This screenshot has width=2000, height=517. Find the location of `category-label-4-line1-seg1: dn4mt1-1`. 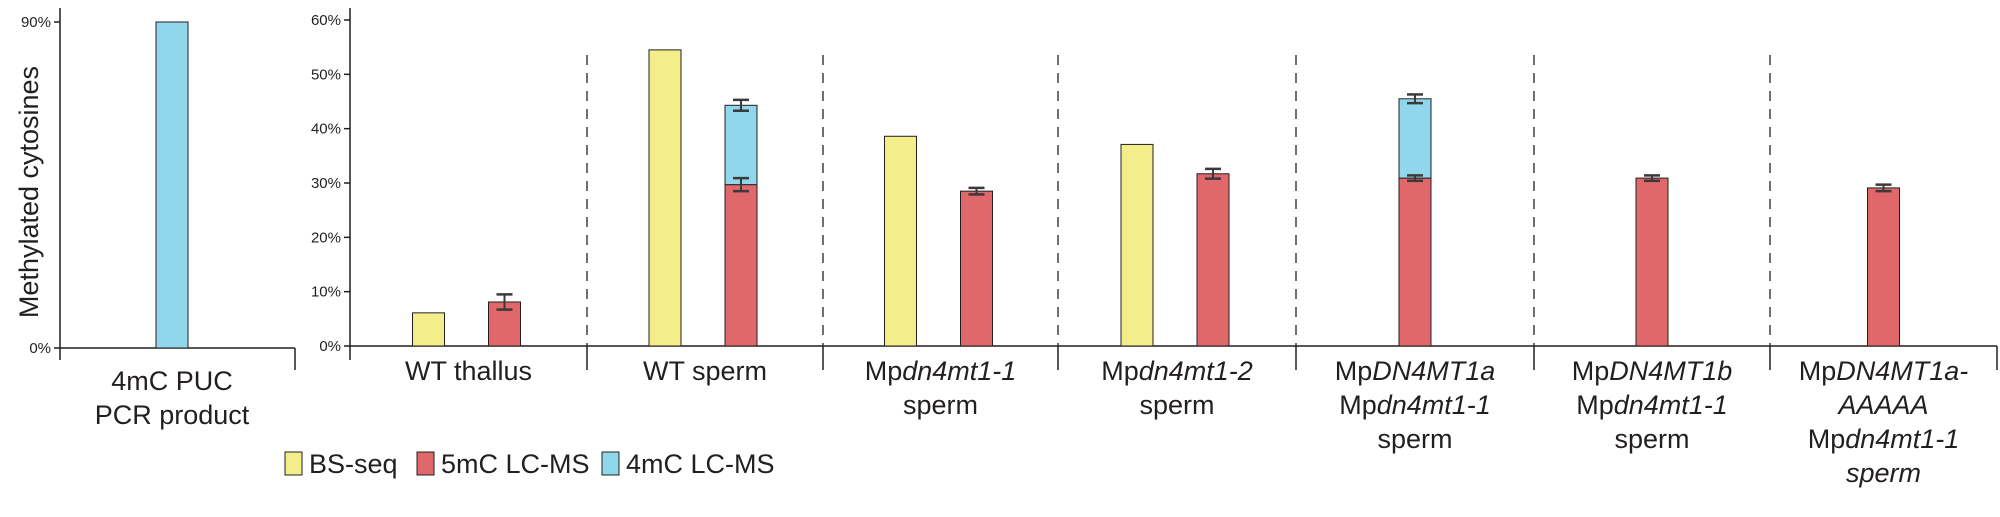

category-label-4-line1-seg1: dn4mt1-1 is located at coordinates (1434, 405).